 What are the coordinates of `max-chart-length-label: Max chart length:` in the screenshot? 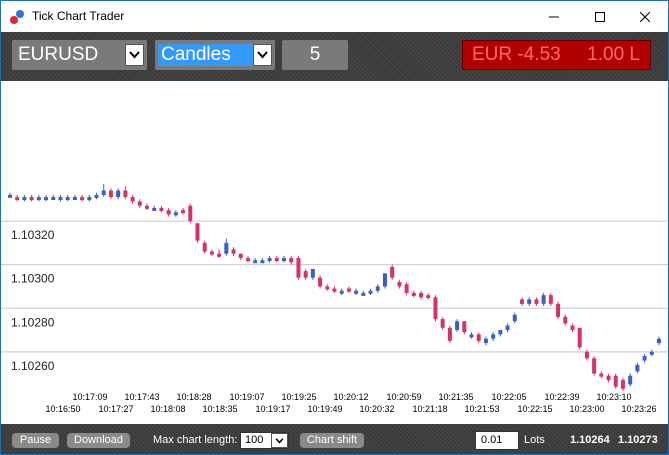 It's located at (195, 440).